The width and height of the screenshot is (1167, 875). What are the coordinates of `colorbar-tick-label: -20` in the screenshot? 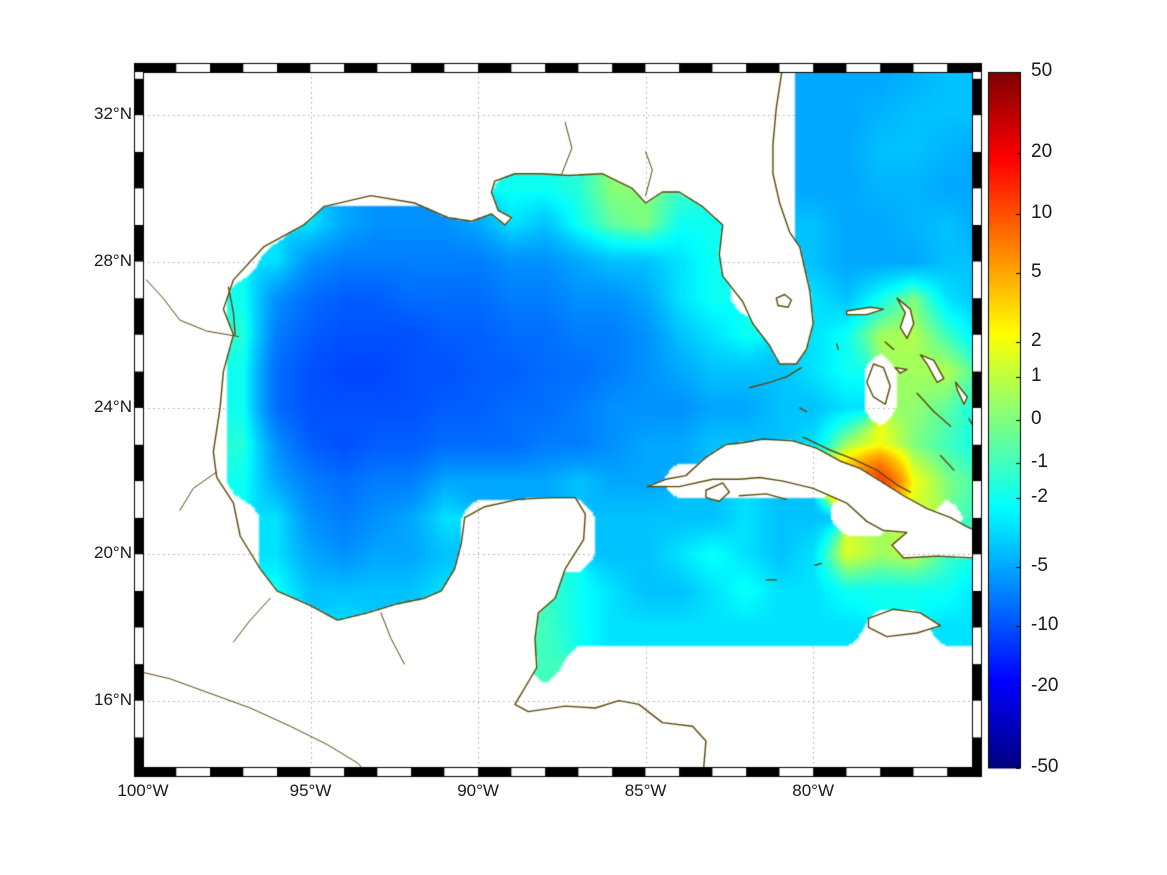 It's located at (1045, 685).